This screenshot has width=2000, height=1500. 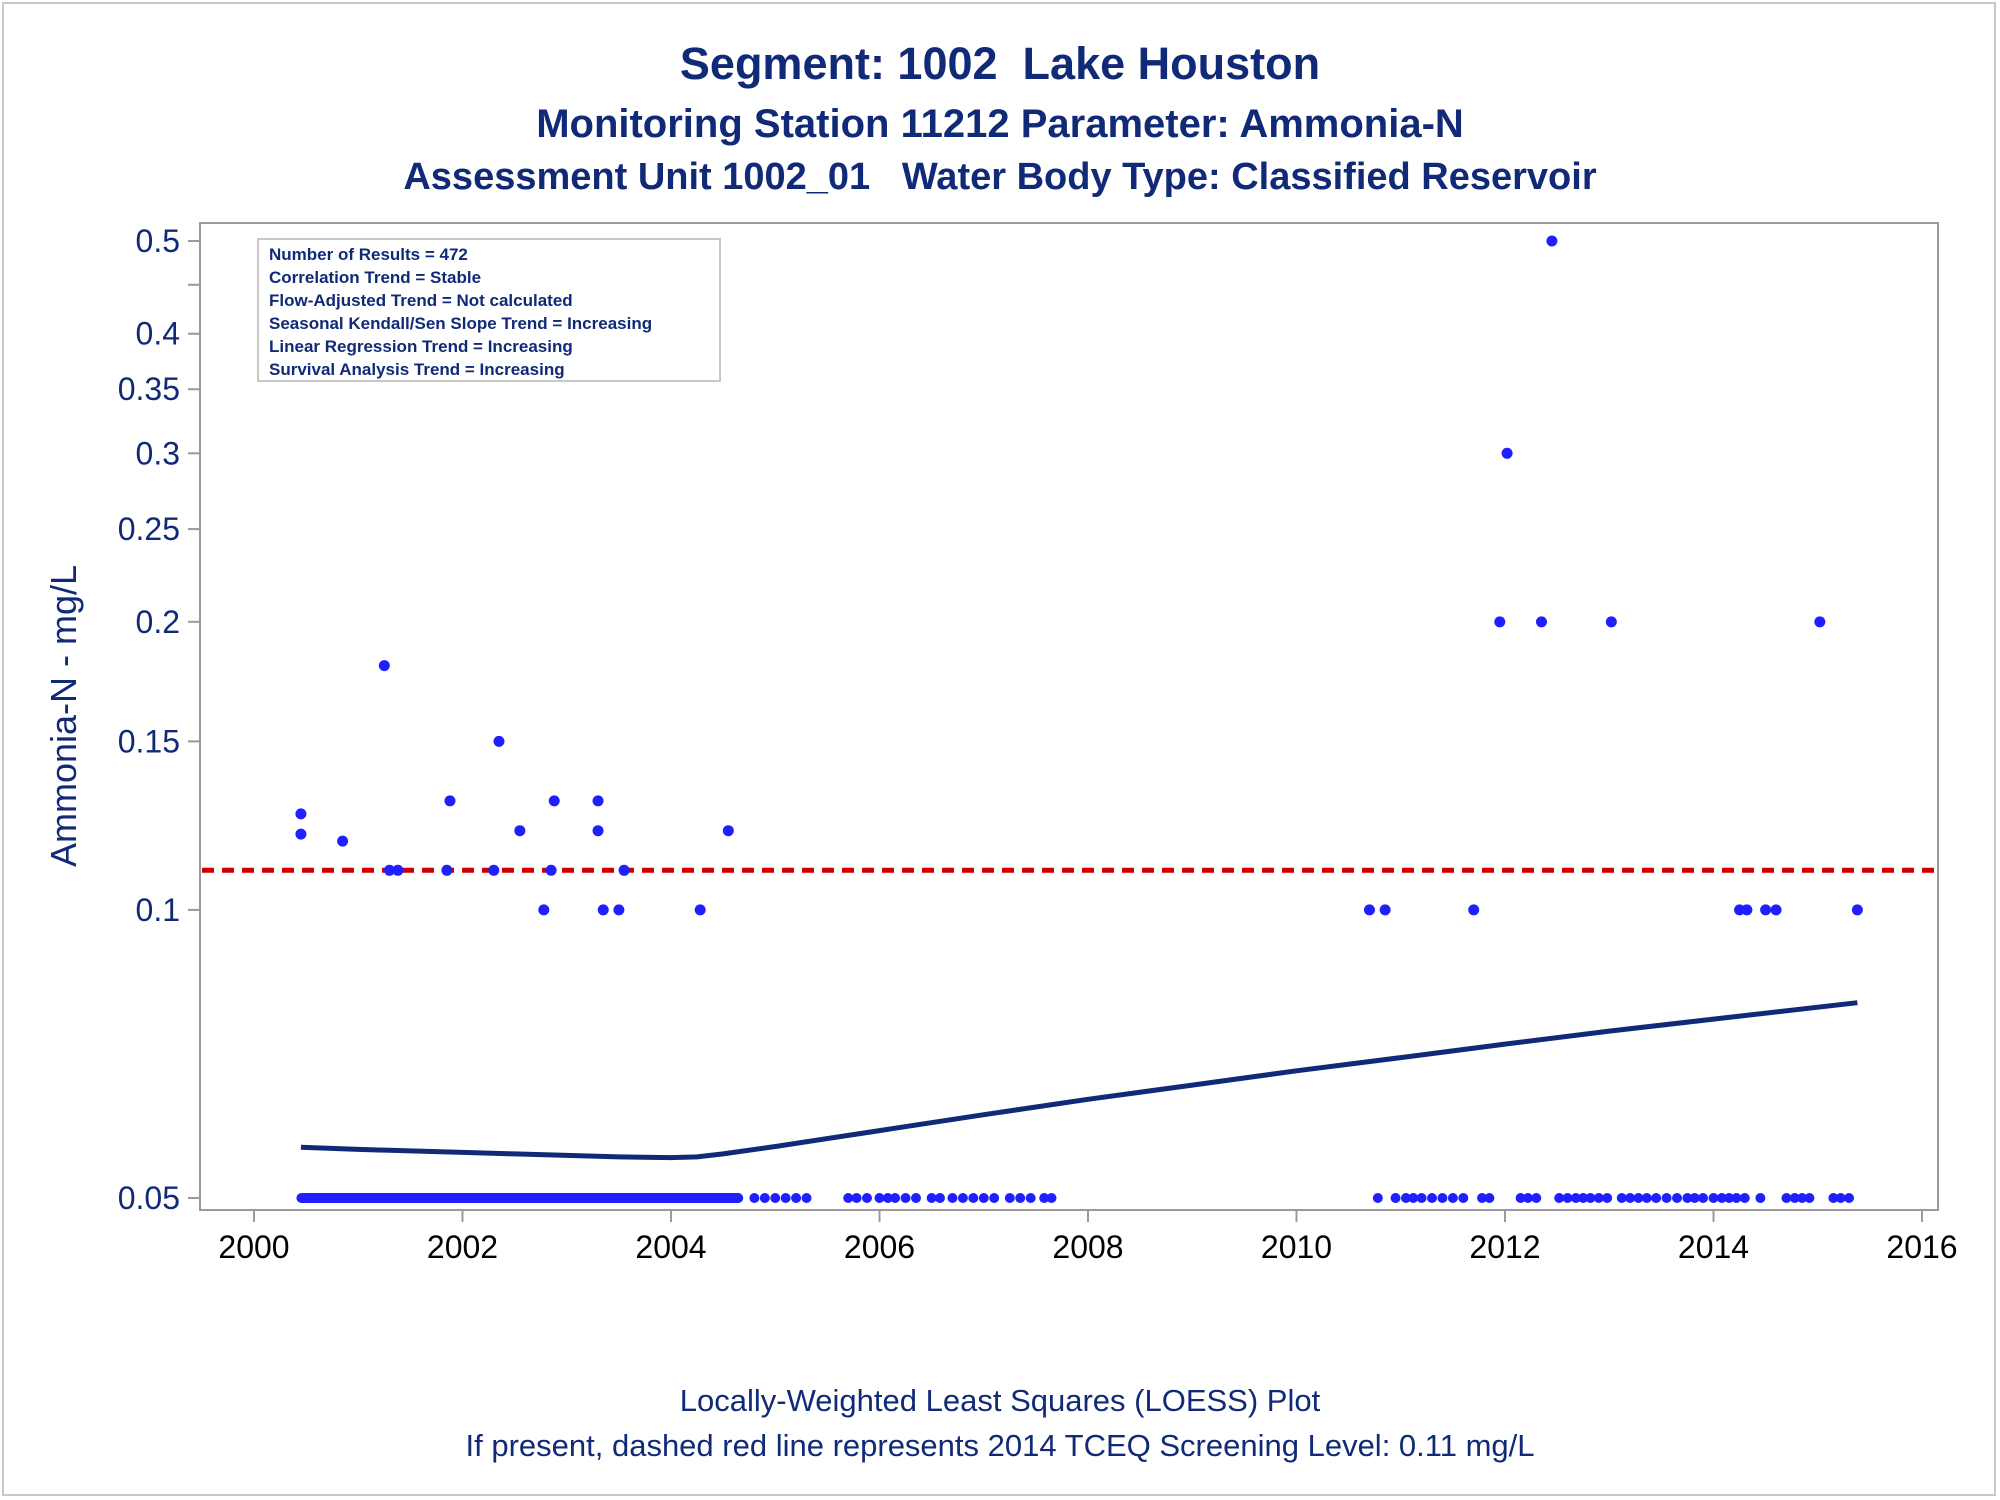 I want to click on y-tick-label: 0.35, so click(x=149, y=389).